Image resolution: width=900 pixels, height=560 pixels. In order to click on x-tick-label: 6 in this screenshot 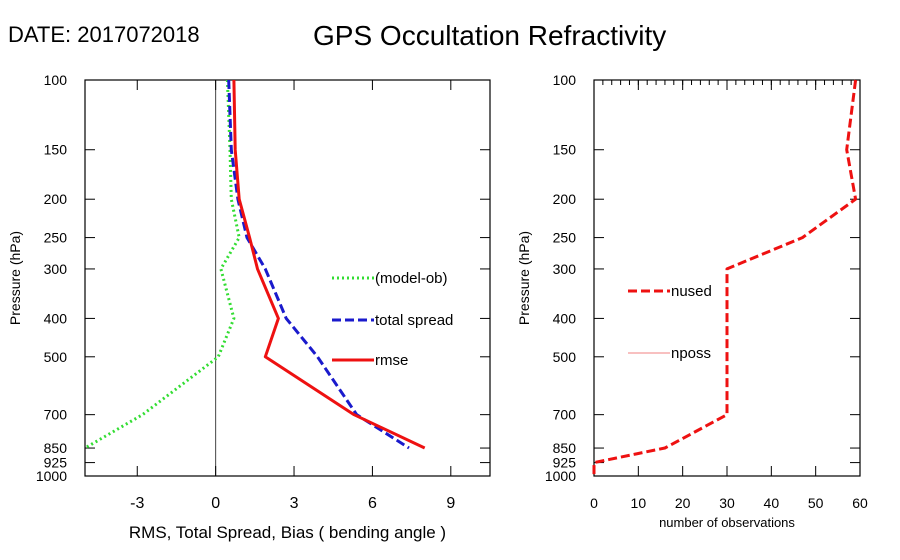, I will do `click(372, 503)`.